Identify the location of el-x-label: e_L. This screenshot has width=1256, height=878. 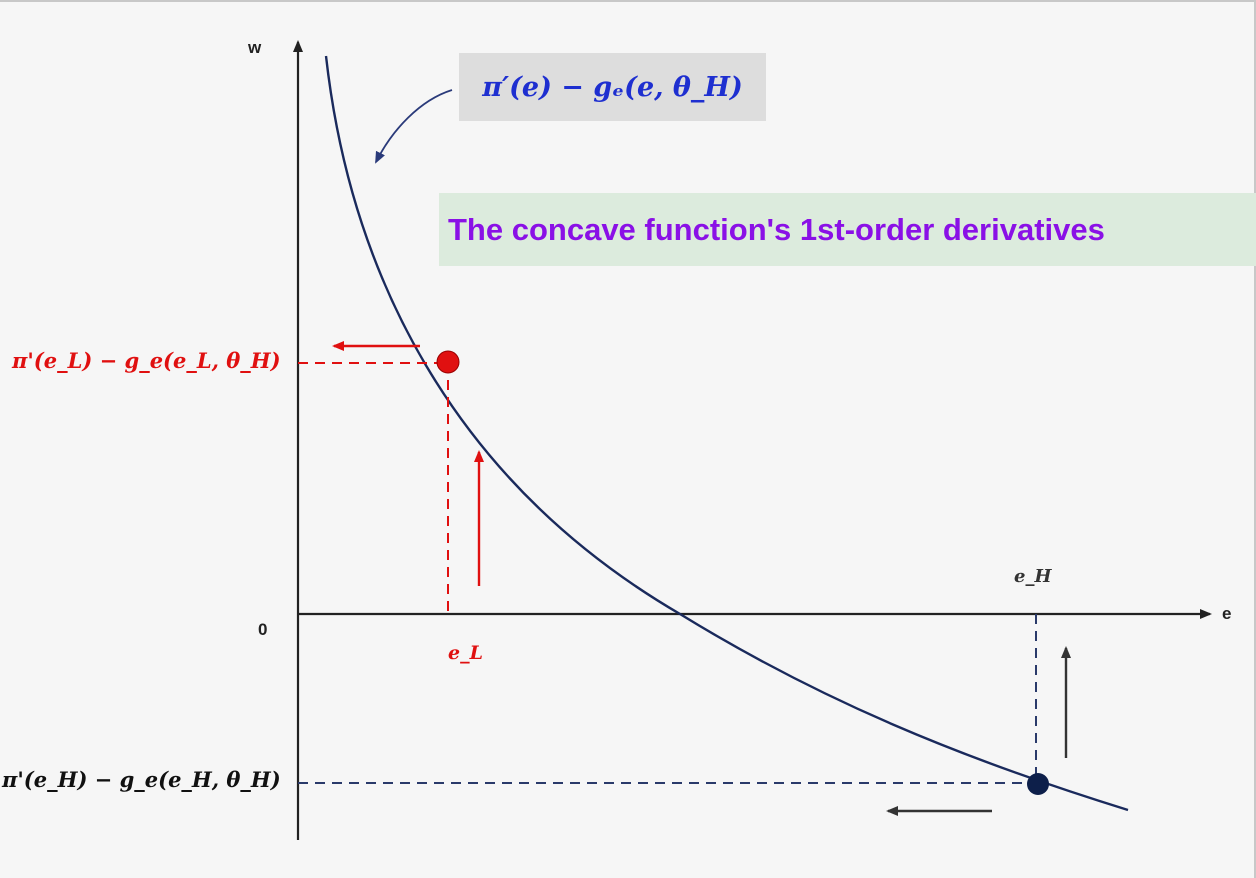
(465, 653).